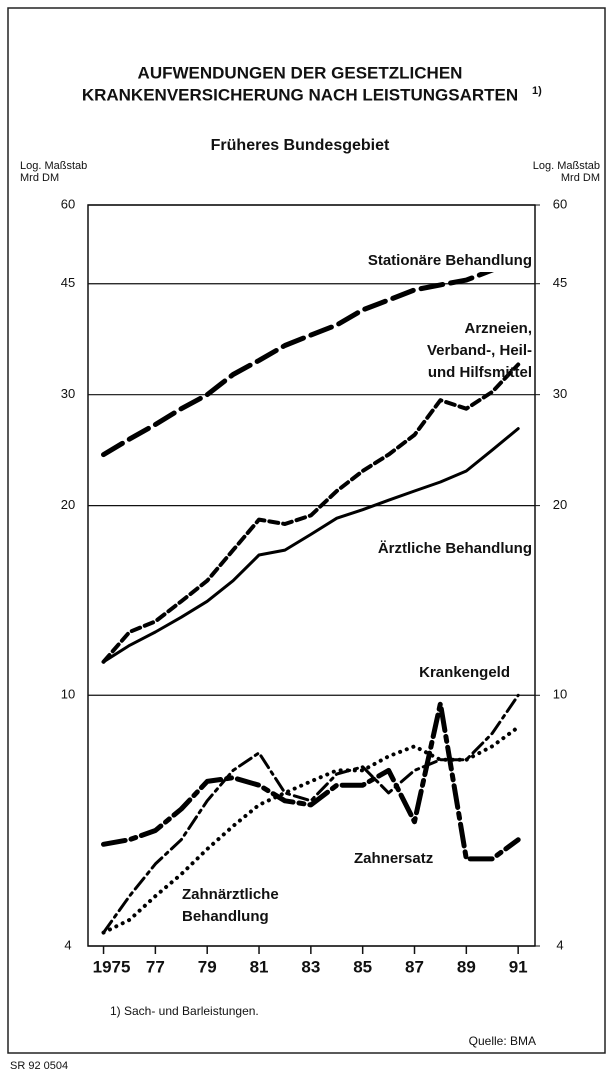 The width and height of the screenshot is (613, 1075). Describe the element at coordinates (68, 504) in the screenshot. I see `y-tick-label: 20` at that location.